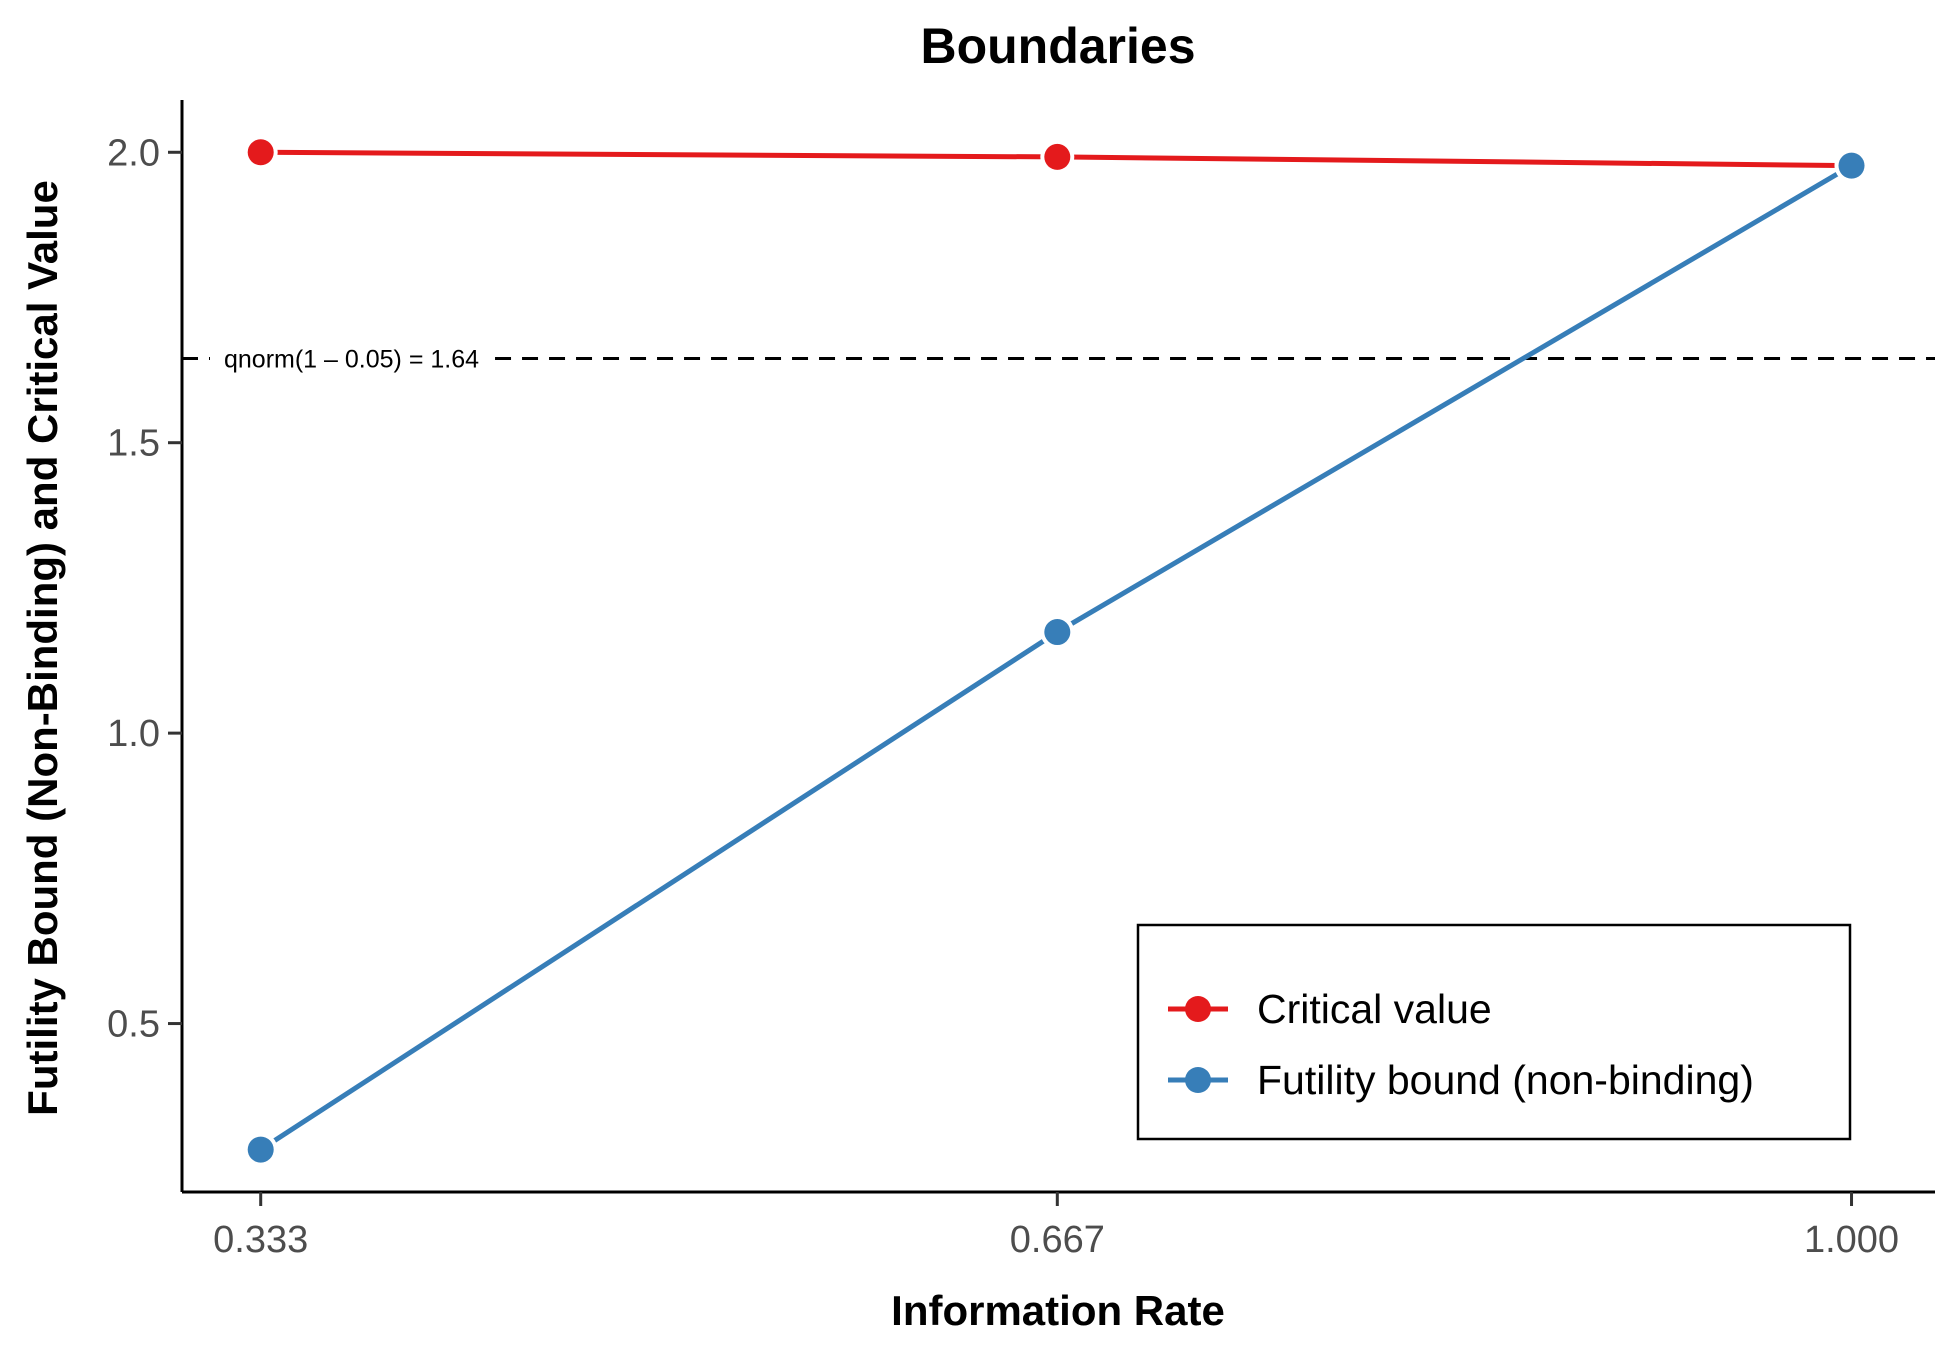  I want to click on y-tick-label: 0.5, so click(133, 1025).